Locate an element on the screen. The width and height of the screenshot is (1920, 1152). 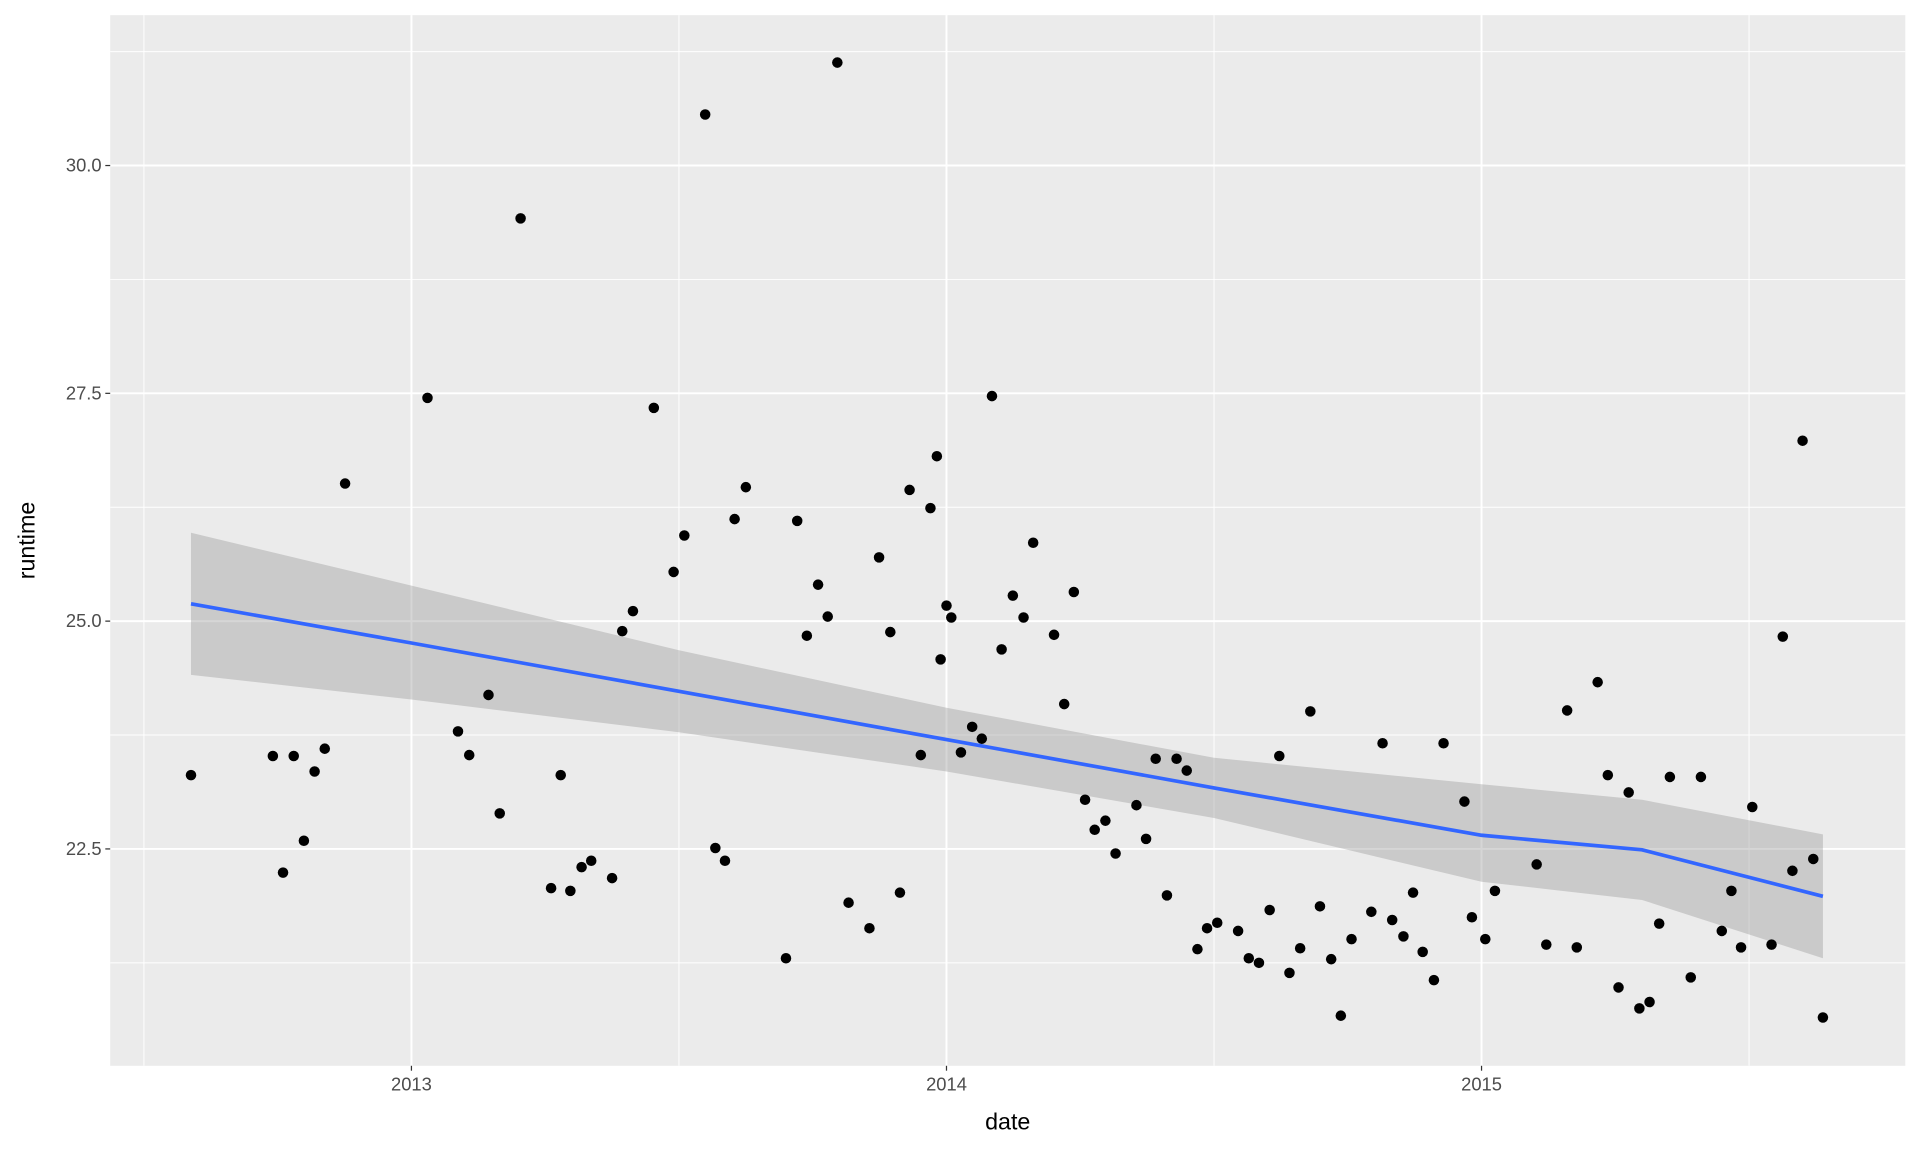
x-axis-ticks: 2013 2014 2015 is located at coordinates (946, 1079).